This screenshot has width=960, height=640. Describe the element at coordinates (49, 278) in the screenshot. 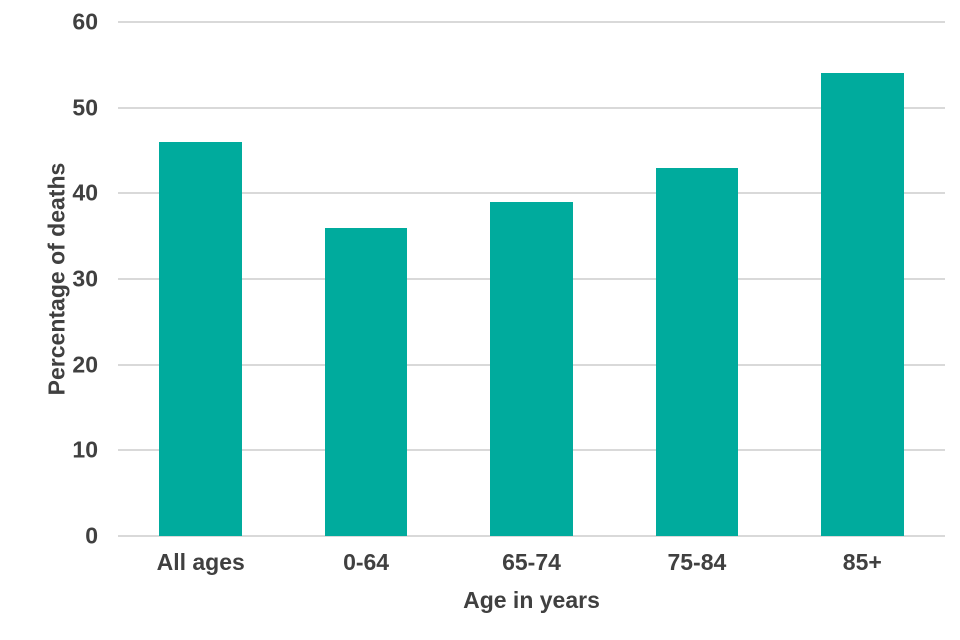

I see `y-axis-tick-labels: 0 10 20 30 40 50 60` at that location.